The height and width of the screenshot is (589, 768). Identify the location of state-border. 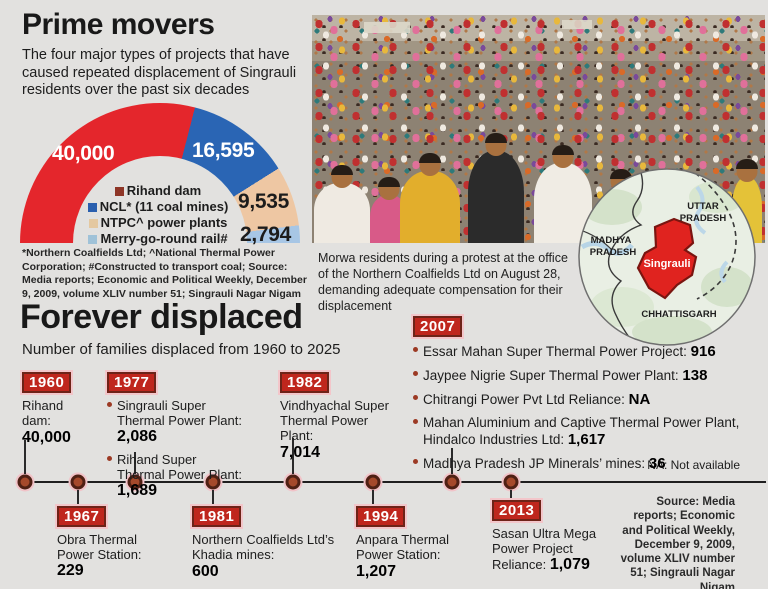
(625, 257).